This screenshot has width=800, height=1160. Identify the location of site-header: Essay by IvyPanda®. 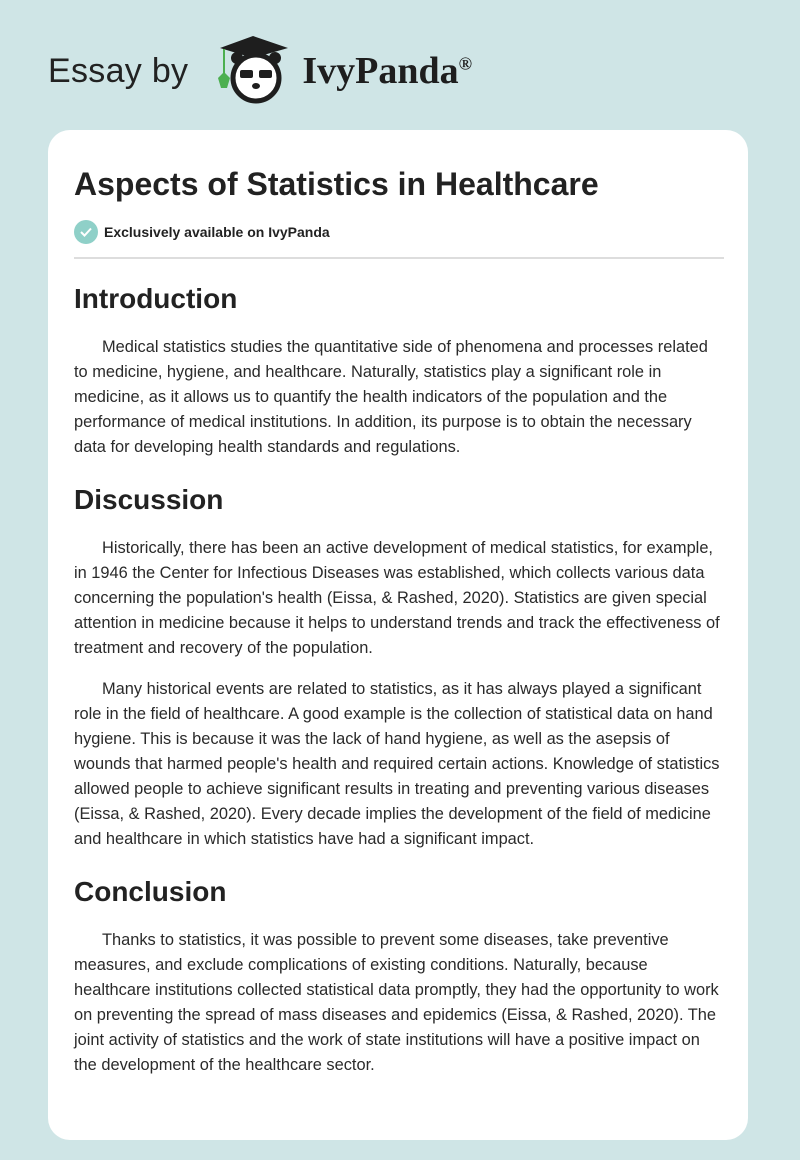
(260, 71).